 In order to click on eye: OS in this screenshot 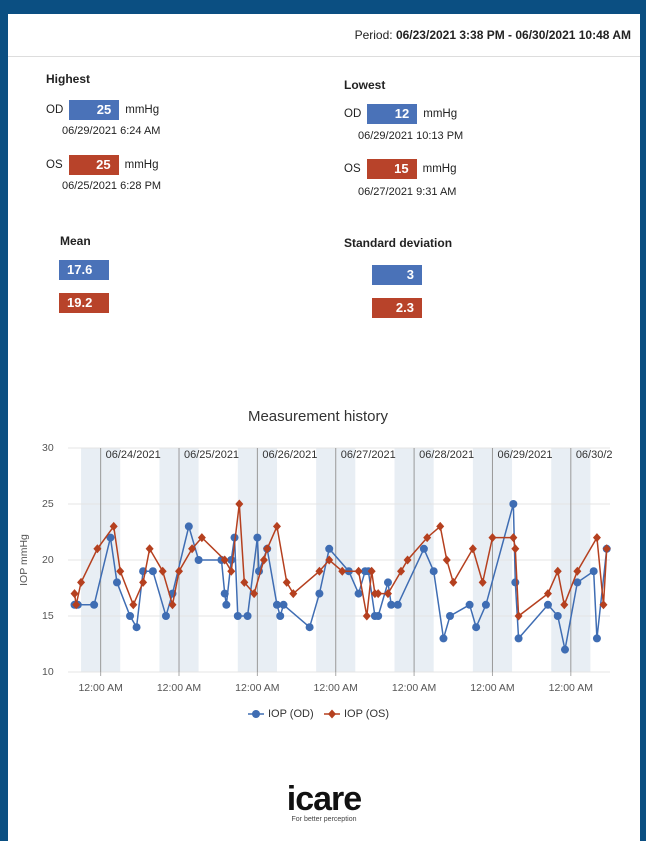, I will do `click(54, 165)`.